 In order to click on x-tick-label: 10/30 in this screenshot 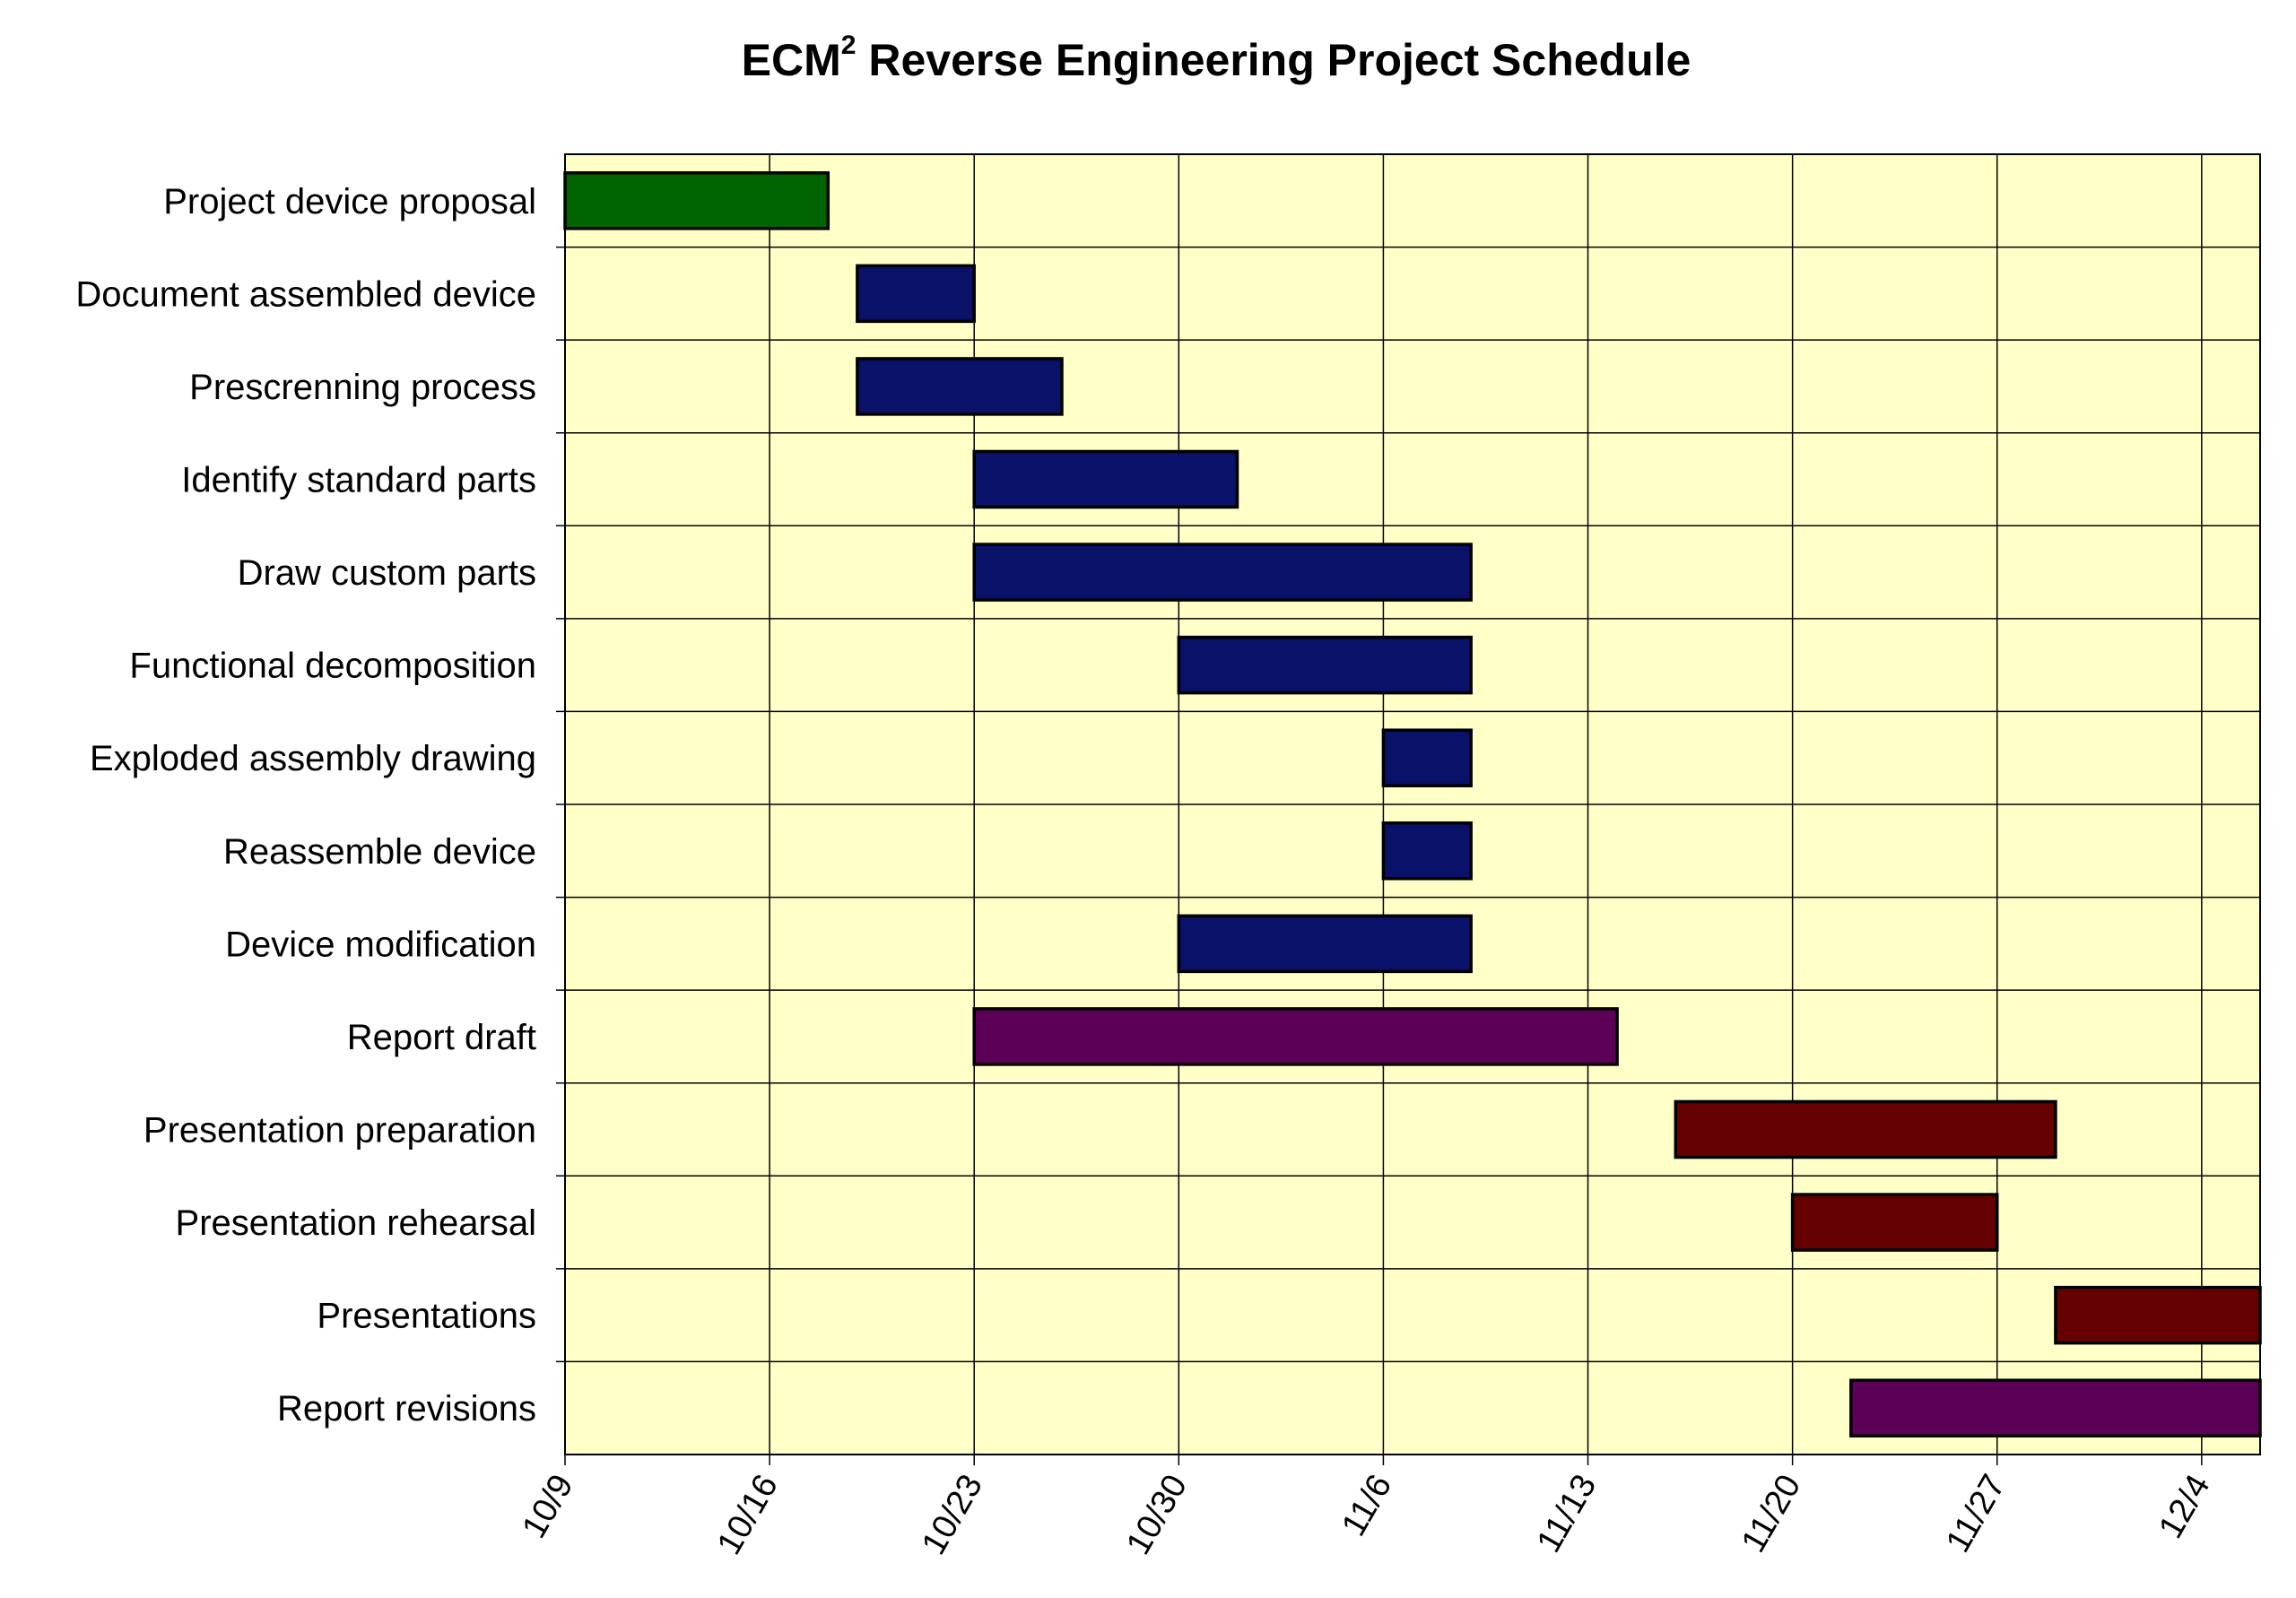, I will do `click(1157, 1515)`.